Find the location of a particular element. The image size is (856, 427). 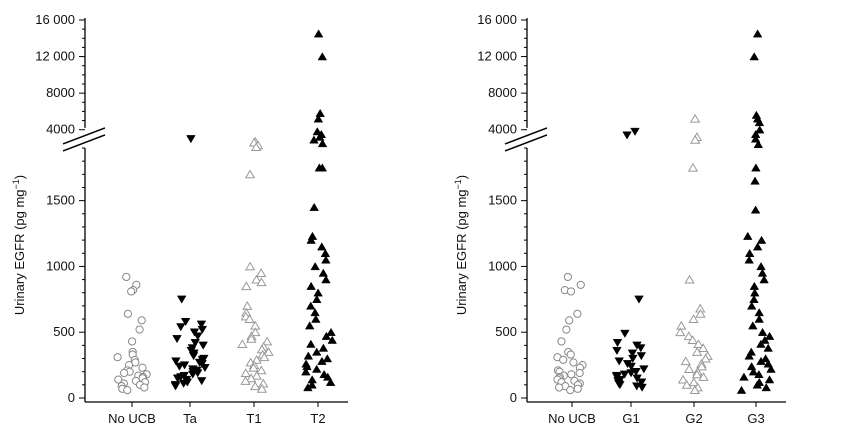

x-tick-label: G1 is located at coordinates (630, 418).